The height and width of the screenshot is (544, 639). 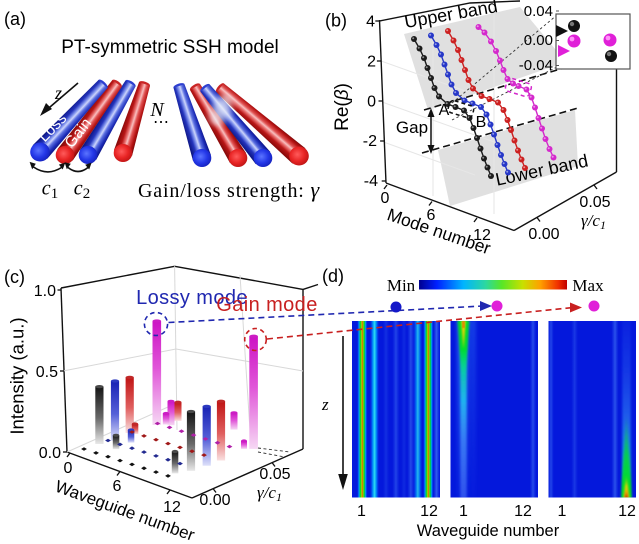 I want to click on svg-text: Gain/loss strength: γ, so click(x=229, y=189).